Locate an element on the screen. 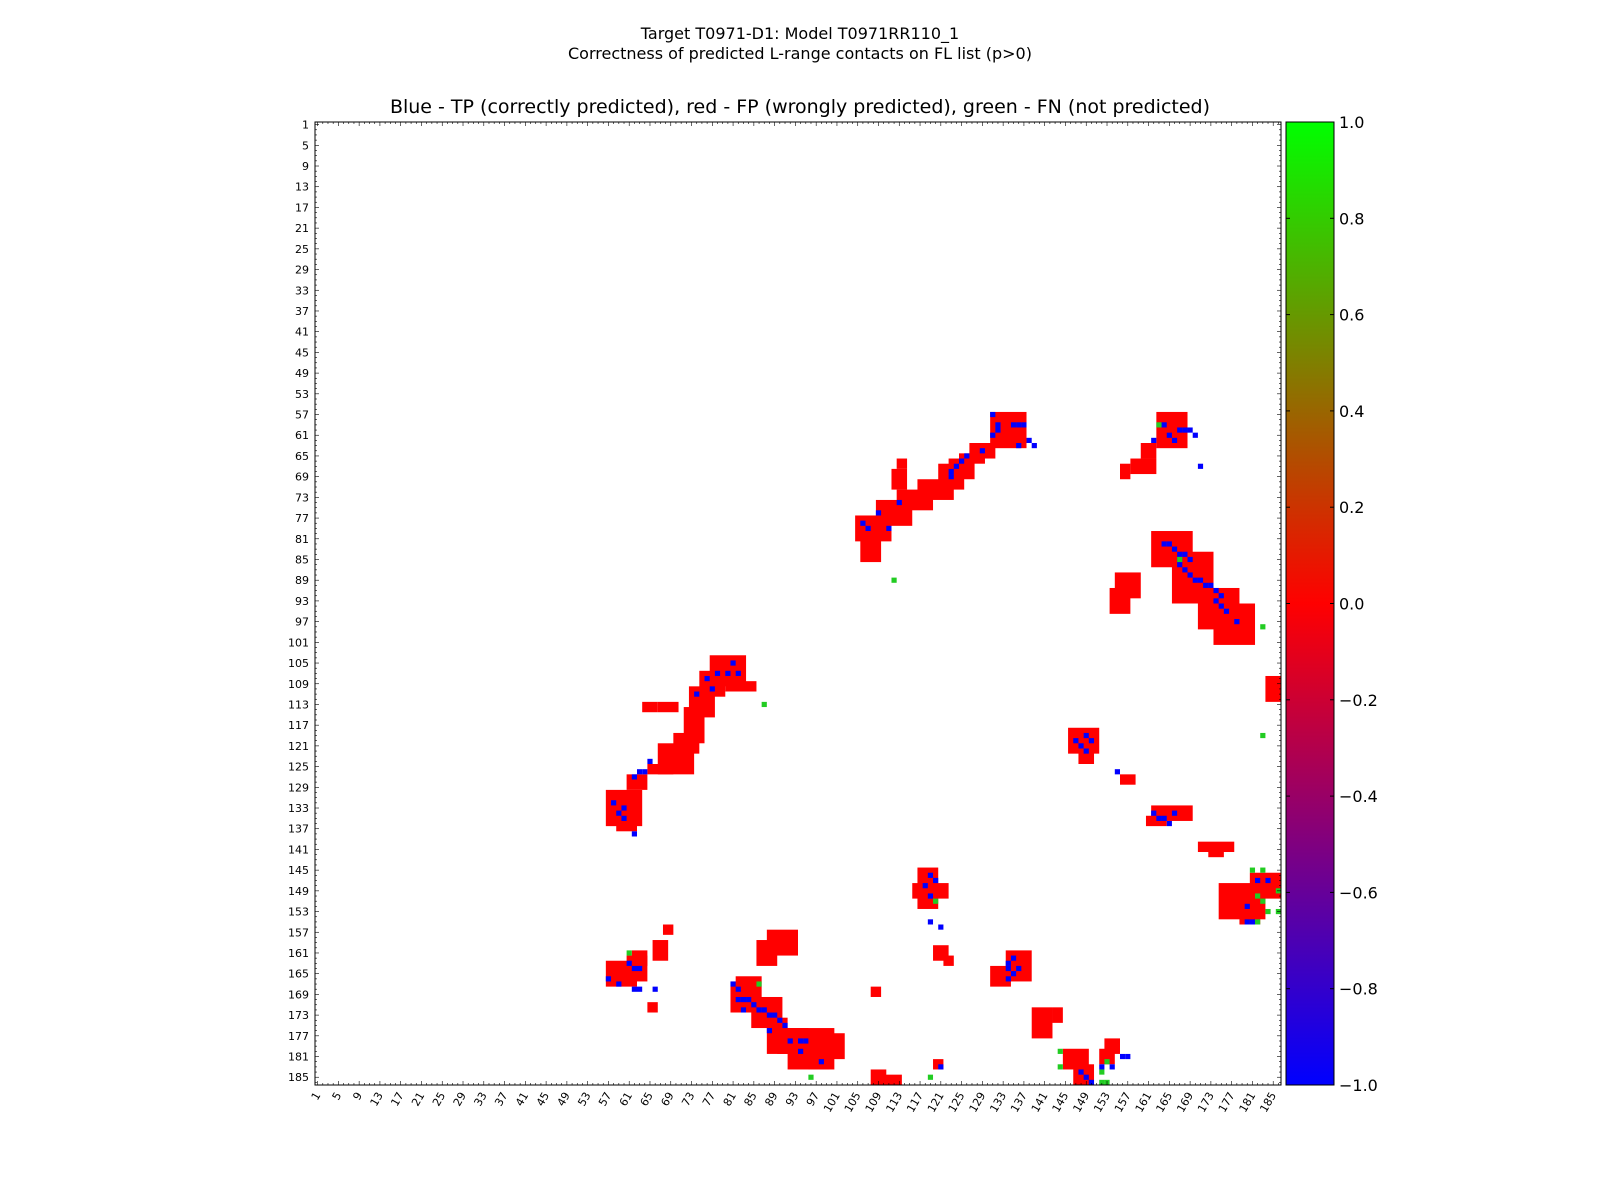 Image resolution: width=1600 pixels, height=1200 pixels. y-tick-label: 121 is located at coordinates (298, 746).